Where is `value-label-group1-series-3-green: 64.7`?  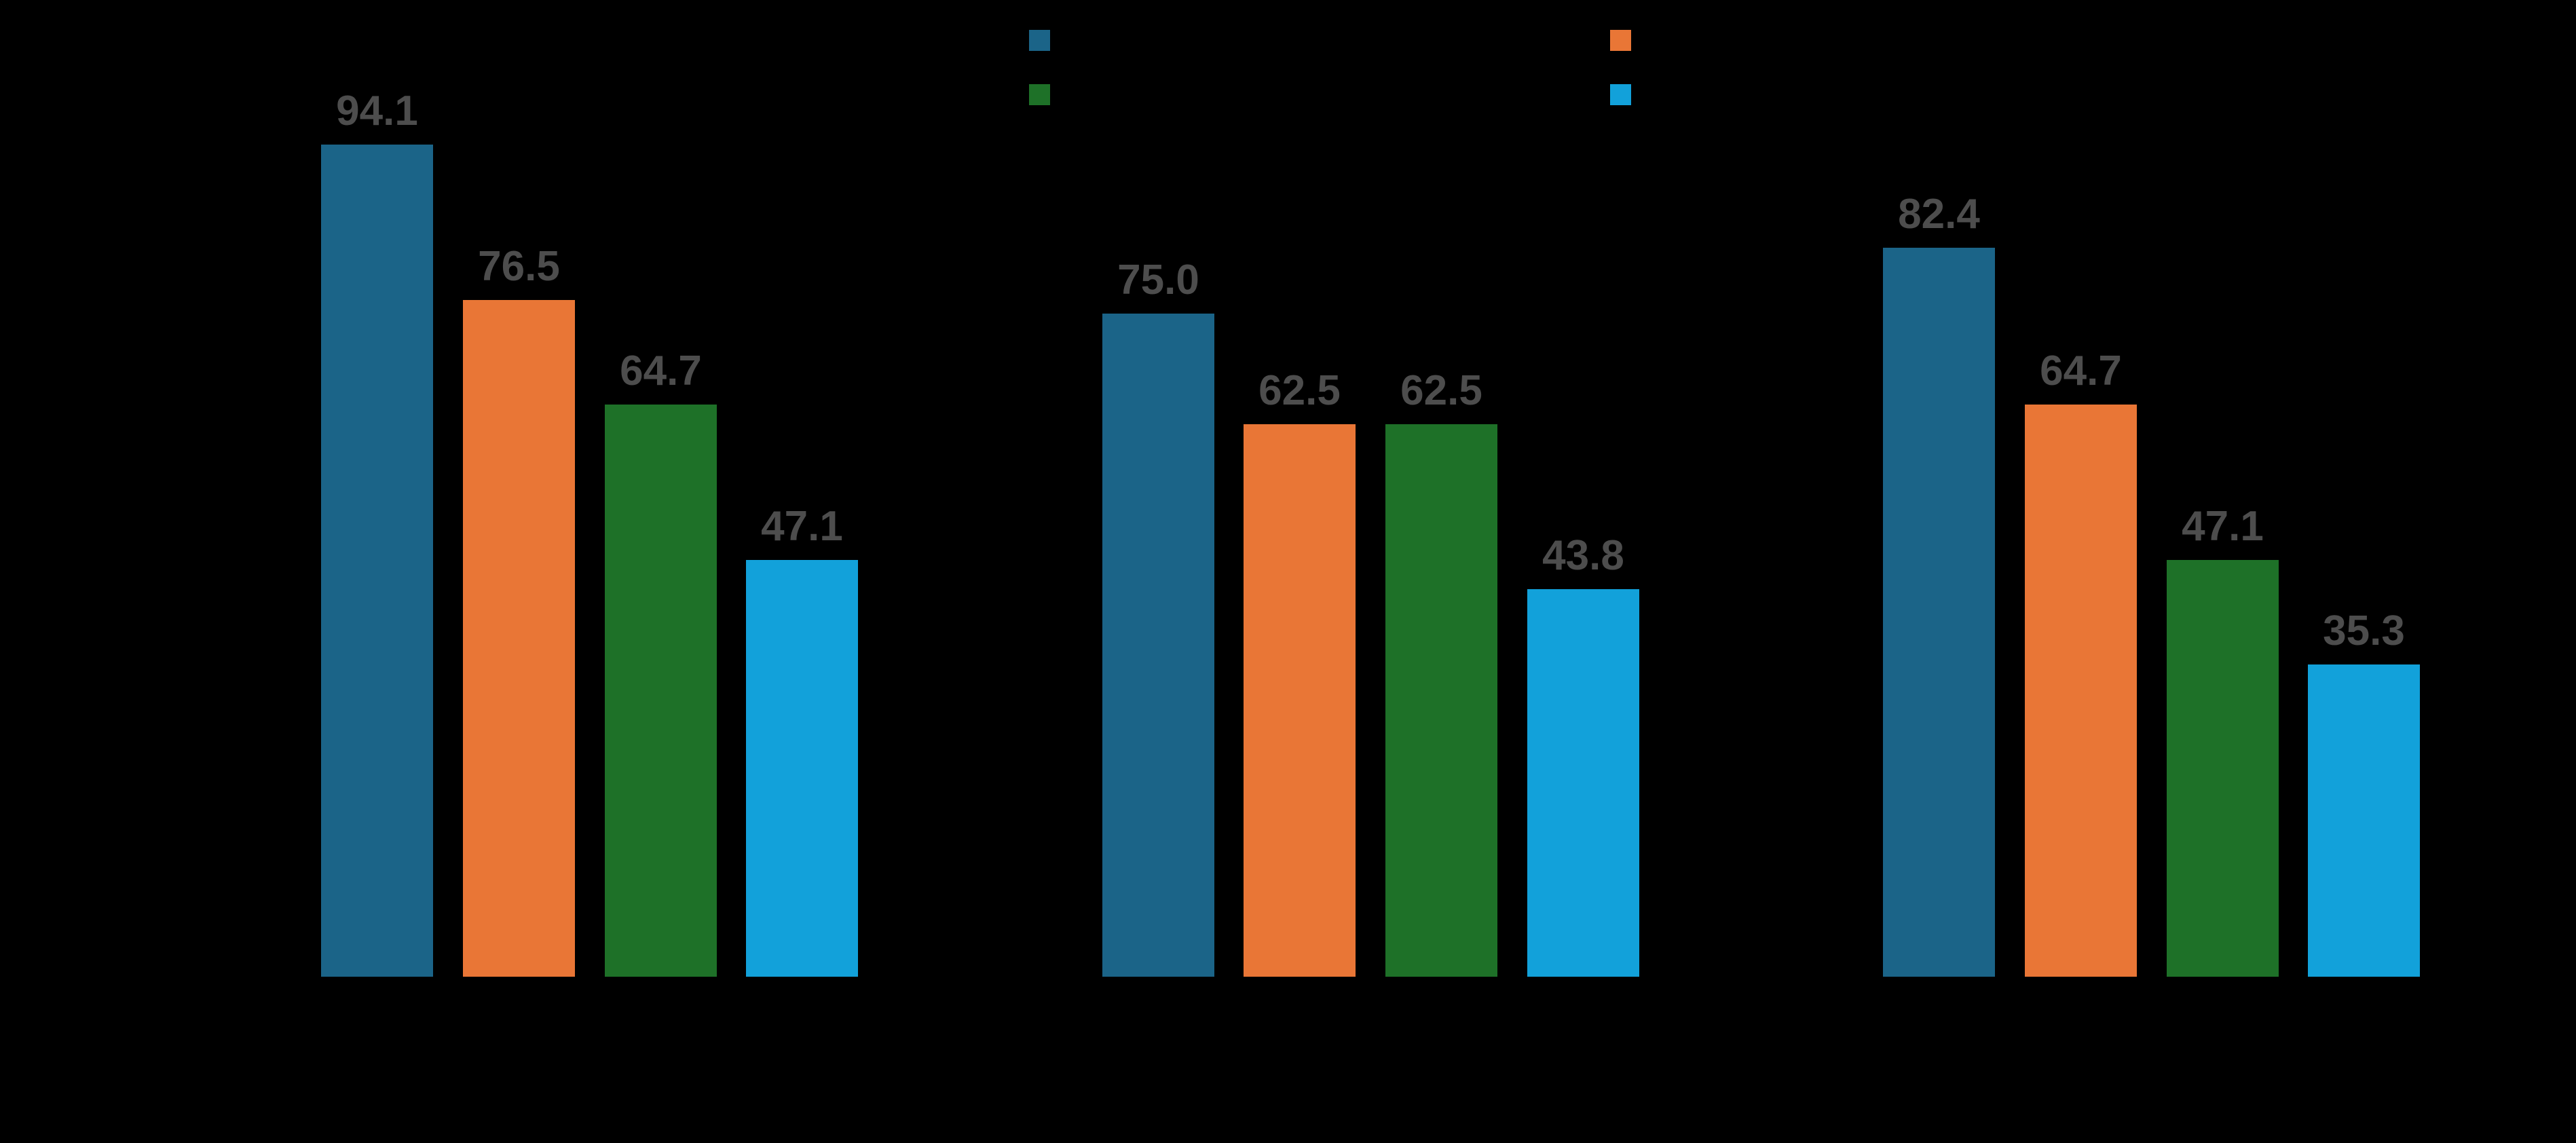
value-label-group1-series-3-green: 64.7 is located at coordinates (661, 371).